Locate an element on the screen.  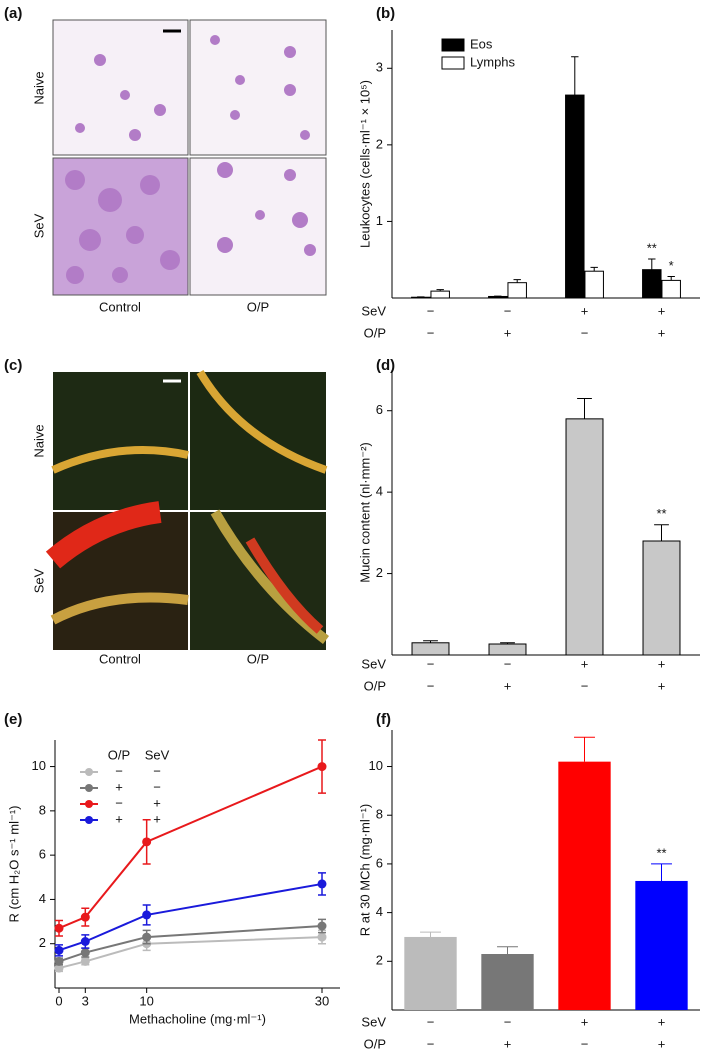
micrograph-grid-a is located at coordinates (189, 157).